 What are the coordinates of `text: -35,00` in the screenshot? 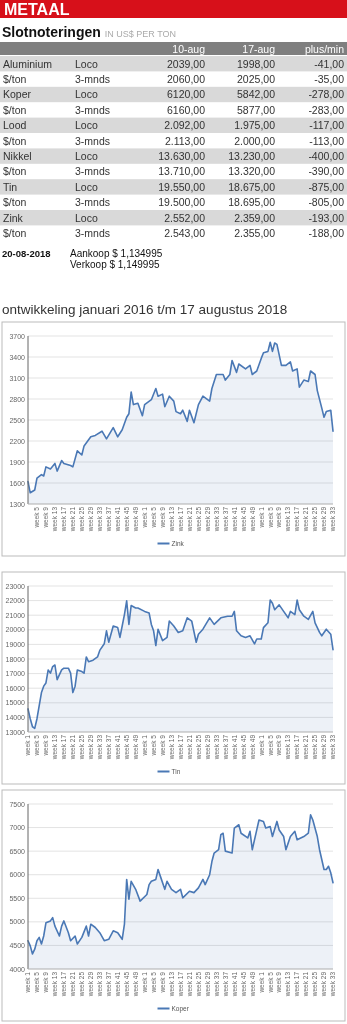 It's located at (329, 78).